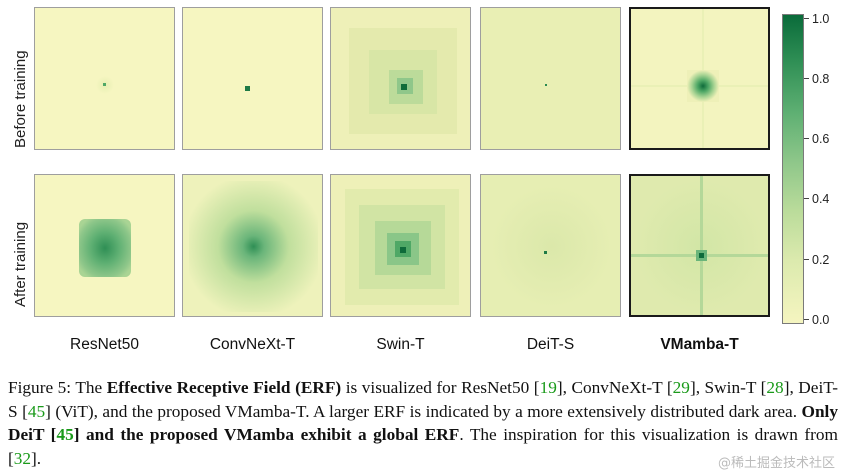 This screenshot has width=845, height=475. What do you see at coordinates (681, 387) in the screenshot?
I see `citation-link: 29` at bounding box center [681, 387].